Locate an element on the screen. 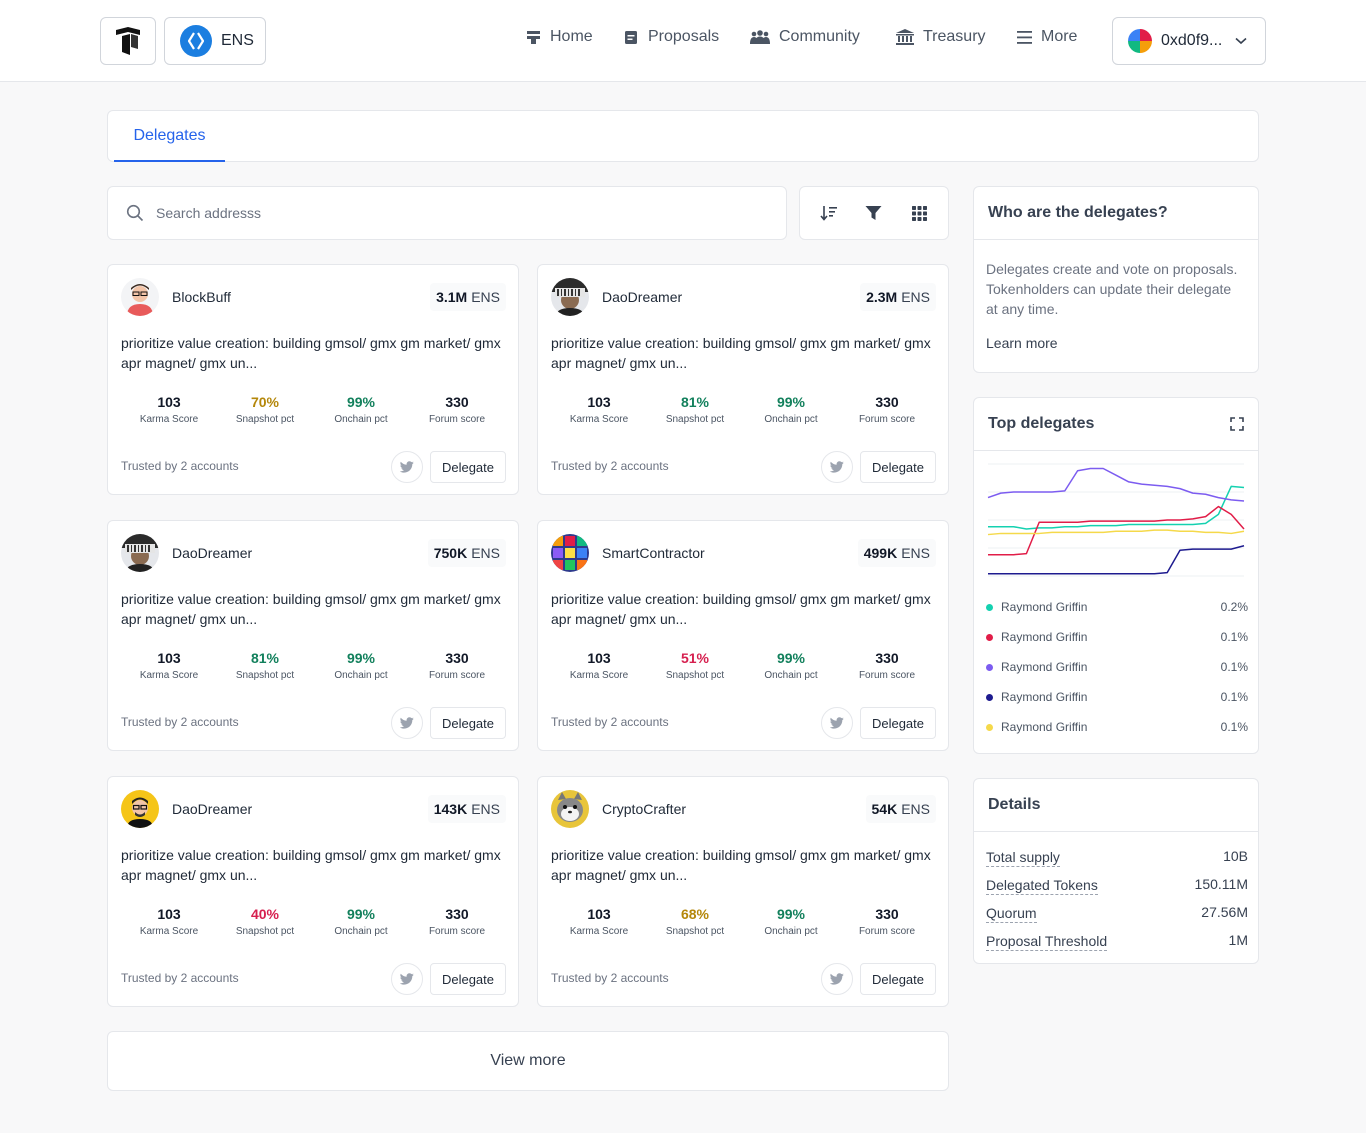  delegate-name: SmartContractor is located at coordinates (653, 553).